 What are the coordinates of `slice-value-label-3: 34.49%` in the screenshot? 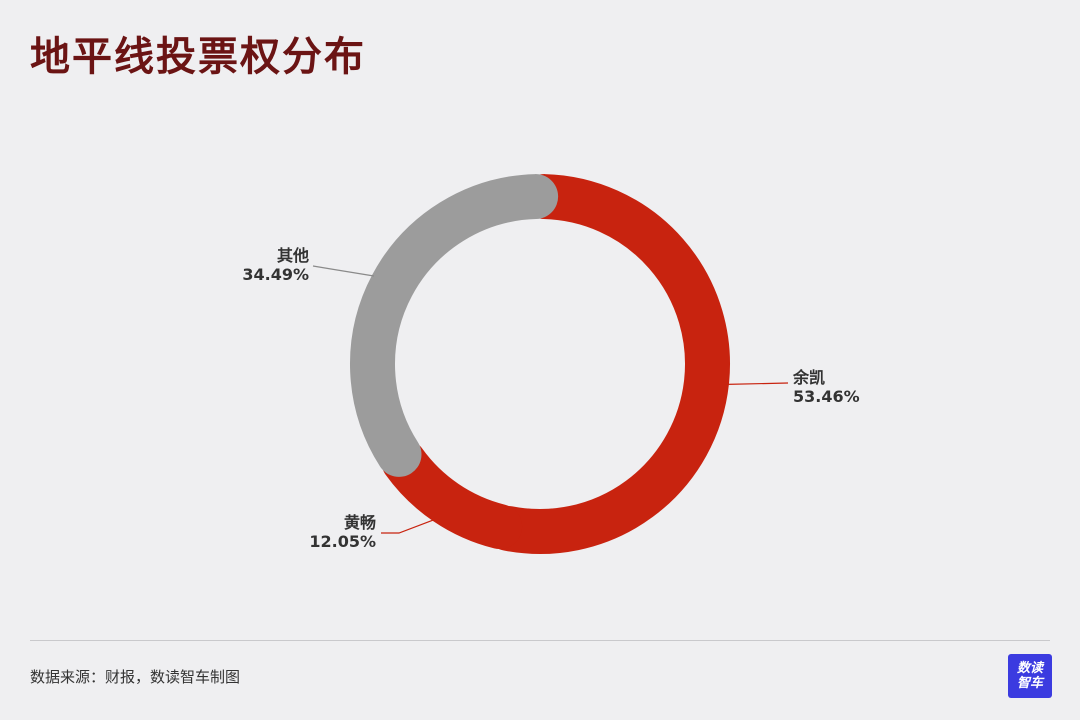 It's located at (275, 274).